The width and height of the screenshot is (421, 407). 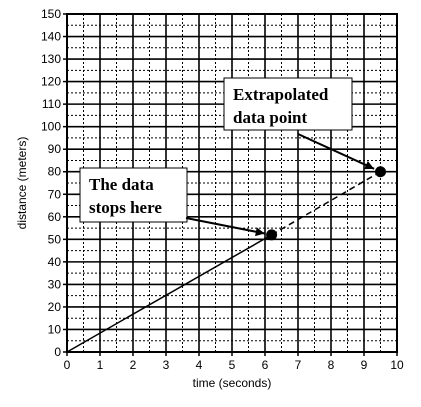 I want to click on x-tick-label: 8, so click(x=331, y=365).